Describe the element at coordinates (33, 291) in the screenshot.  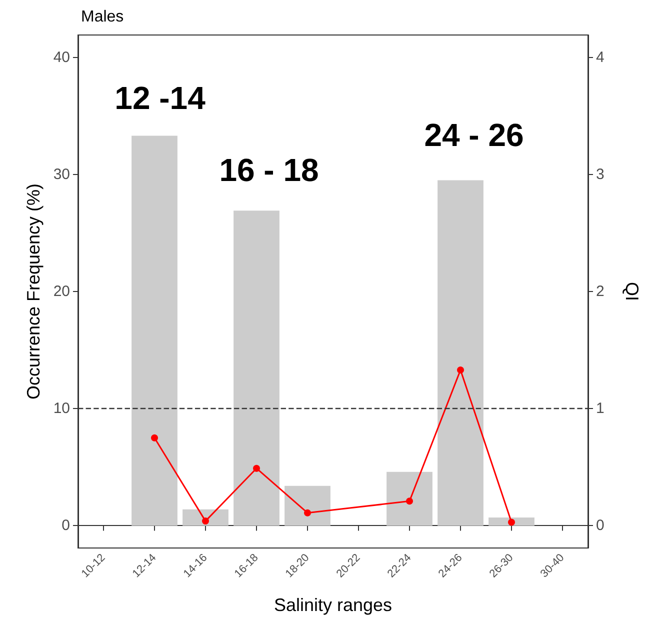
I see `y-axis-title: Occurrence Frequency (%)` at that location.